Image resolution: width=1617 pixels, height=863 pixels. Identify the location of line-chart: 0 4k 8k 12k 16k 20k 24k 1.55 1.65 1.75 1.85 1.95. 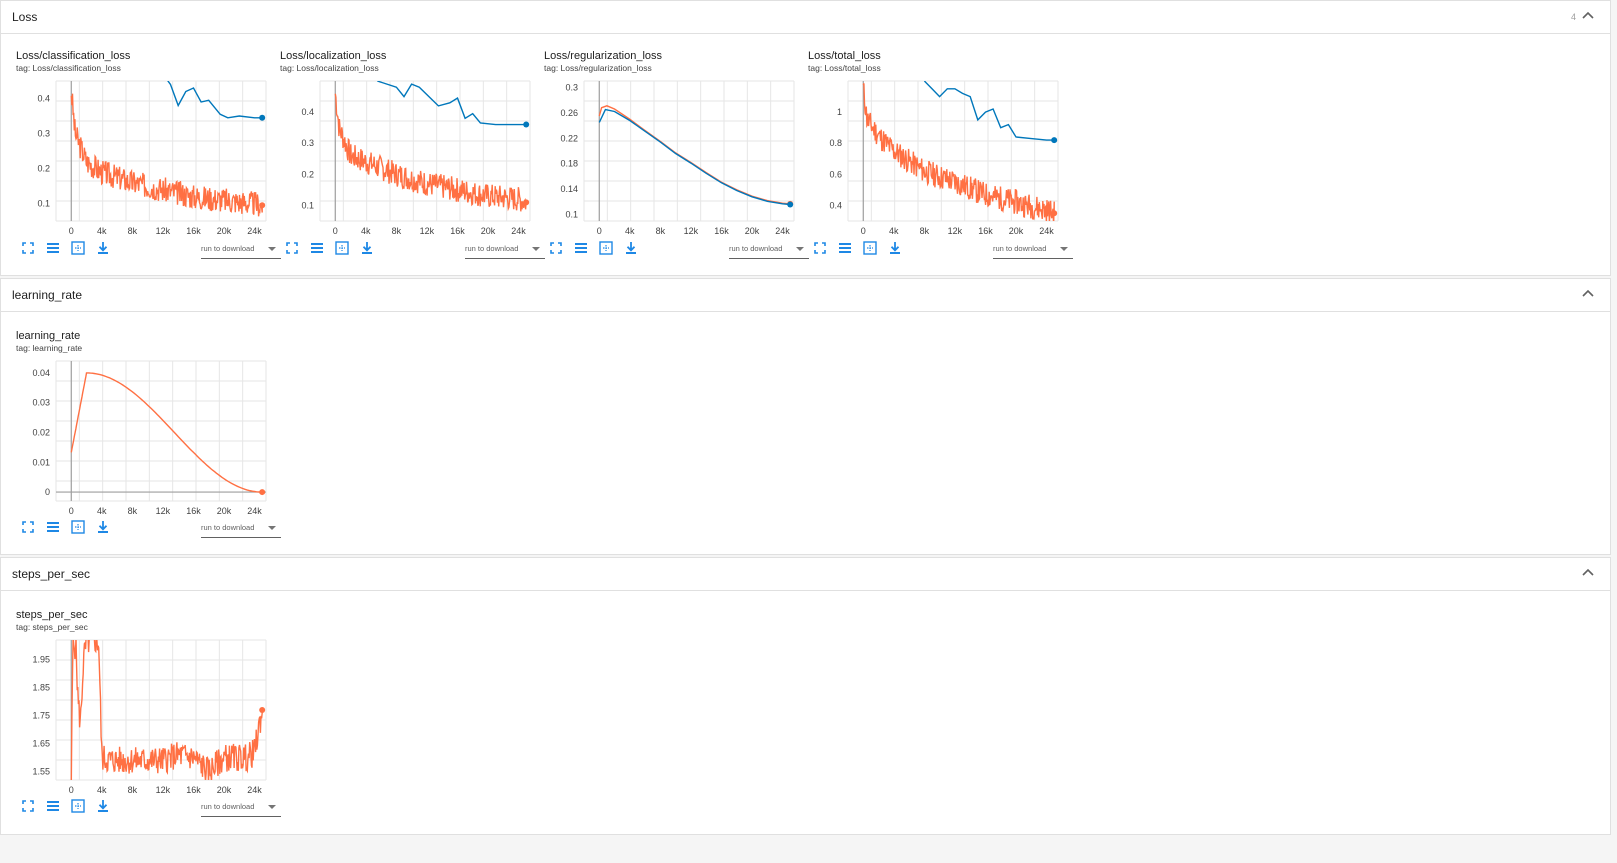
(145, 715).